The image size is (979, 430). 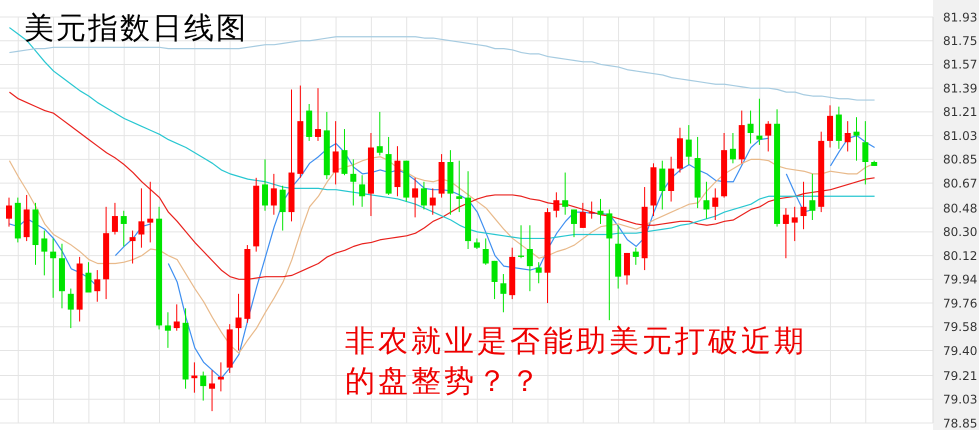 I want to click on annotation: 非农就业是否能助美元打破近期的盘整势？？, so click(x=576, y=362).